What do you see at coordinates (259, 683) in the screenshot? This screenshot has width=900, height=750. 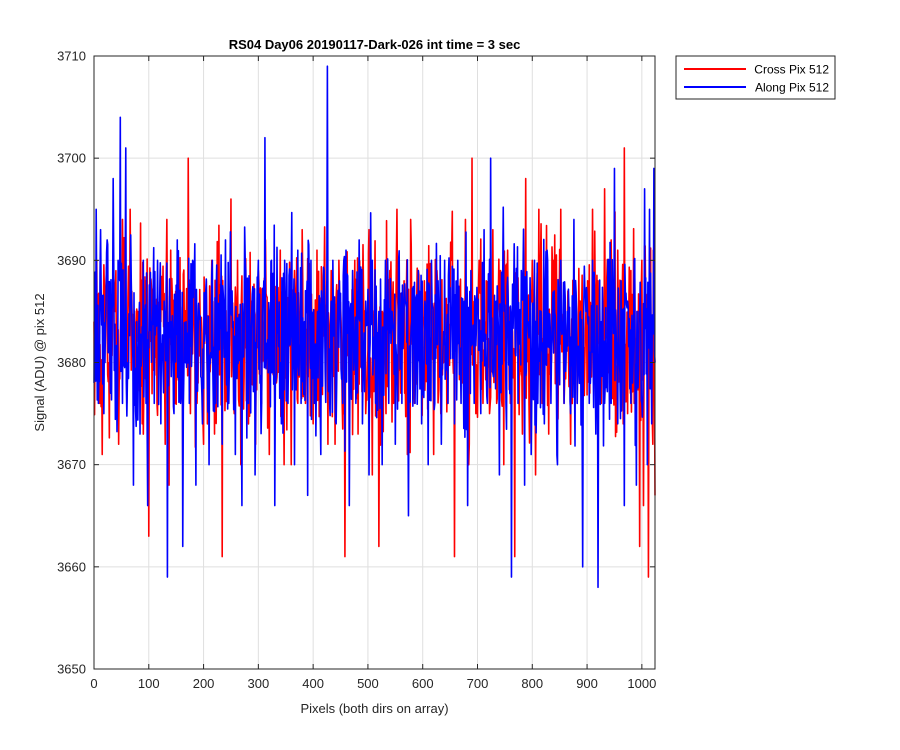 I see `x-tick-label: 300` at bounding box center [259, 683].